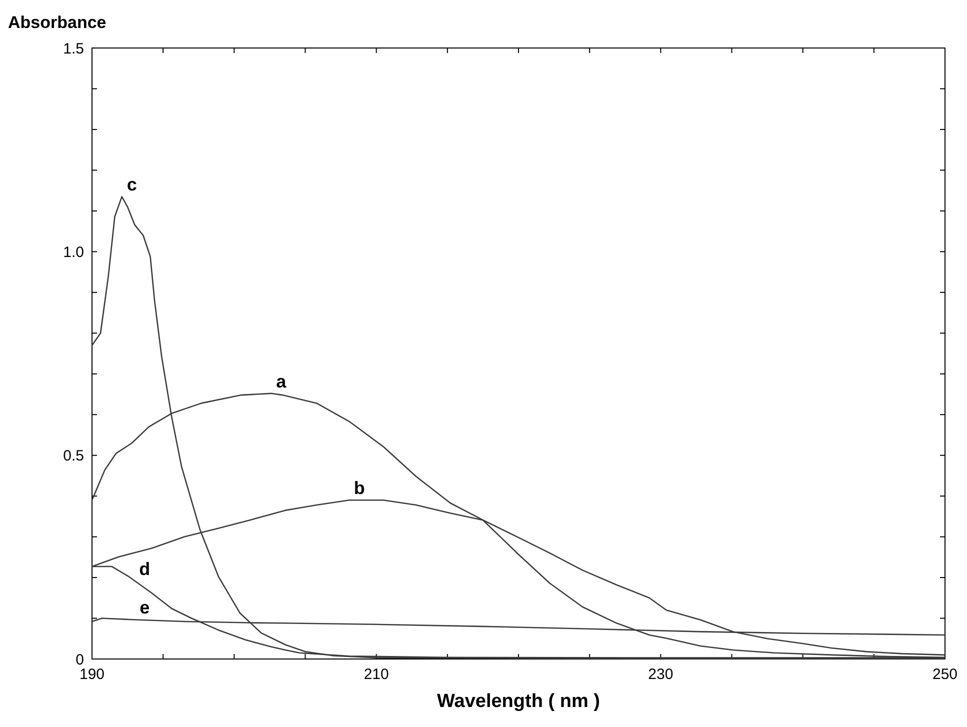 Image resolution: width=967 pixels, height=727 pixels. I want to click on x-tick-label: 210, so click(376, 674).